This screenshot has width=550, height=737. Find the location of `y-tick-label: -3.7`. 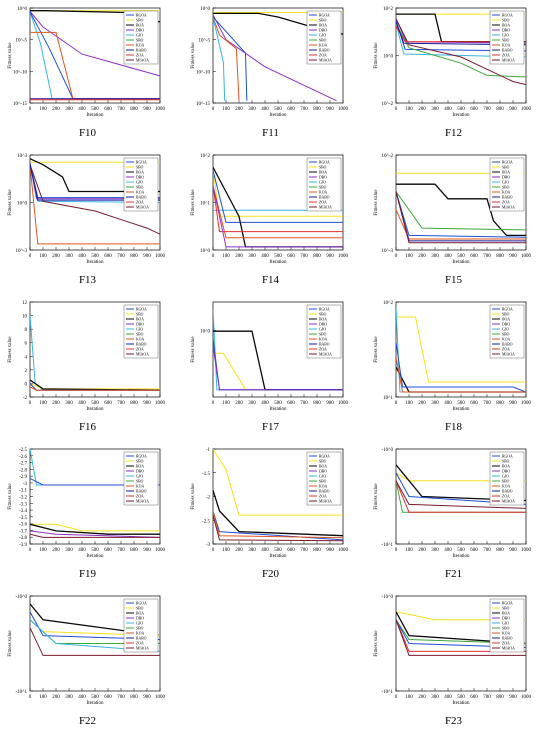

y-tick-label: -3.7 is located at coordinates (23, 531).